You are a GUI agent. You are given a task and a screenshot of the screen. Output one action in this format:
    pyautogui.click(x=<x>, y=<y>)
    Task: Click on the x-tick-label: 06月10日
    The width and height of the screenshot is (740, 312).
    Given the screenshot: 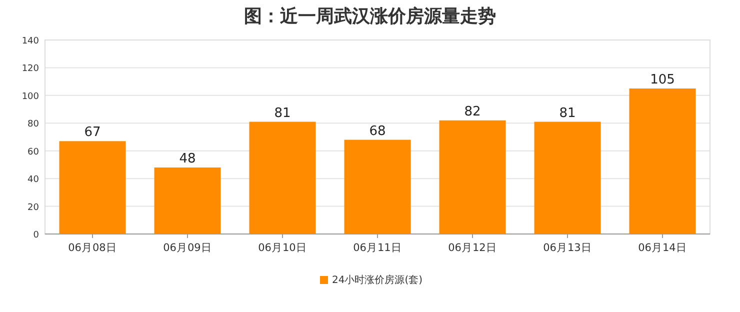 What is the action you would take?
    pyautogui.click(x=282, y=248)
    